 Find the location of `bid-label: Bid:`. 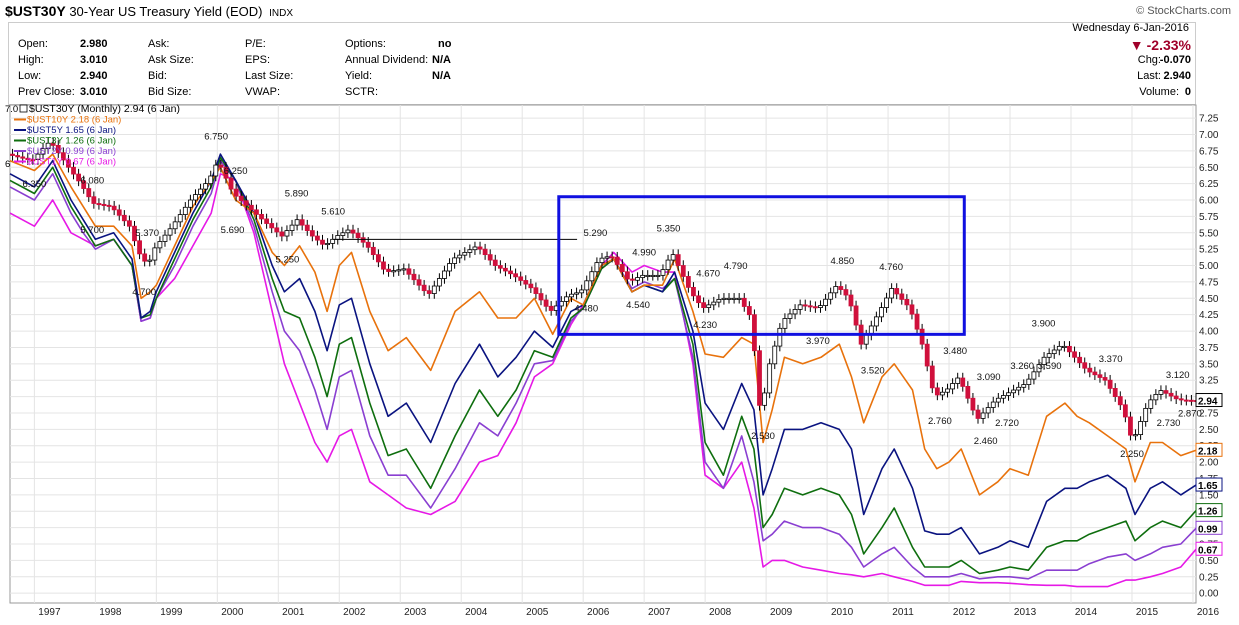

bid-label: Bid: is located at coordinates (157, 76).